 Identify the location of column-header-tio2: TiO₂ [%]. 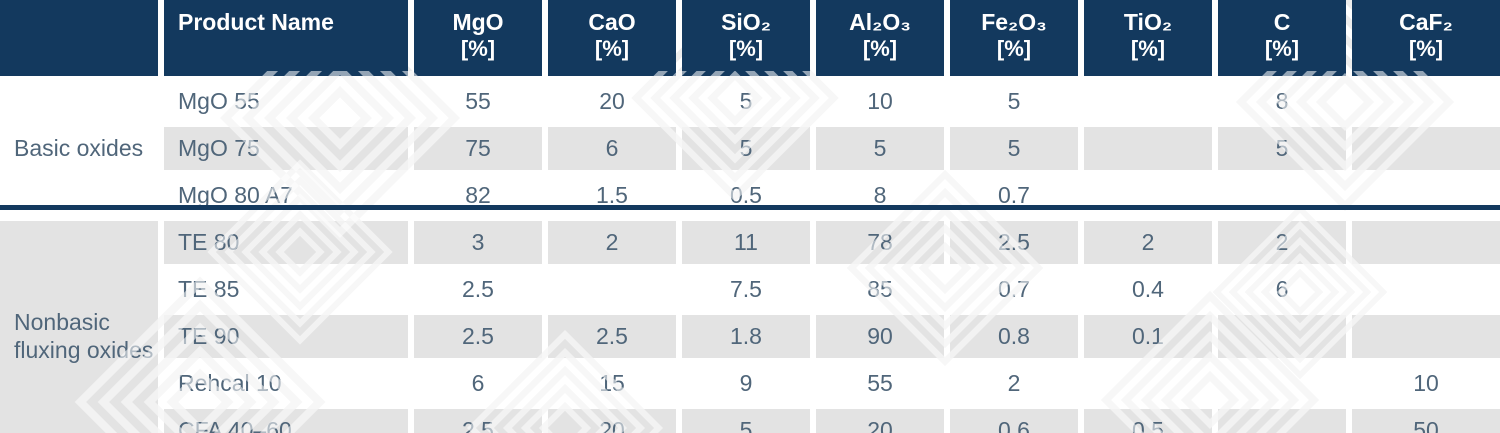
(1148, 38).